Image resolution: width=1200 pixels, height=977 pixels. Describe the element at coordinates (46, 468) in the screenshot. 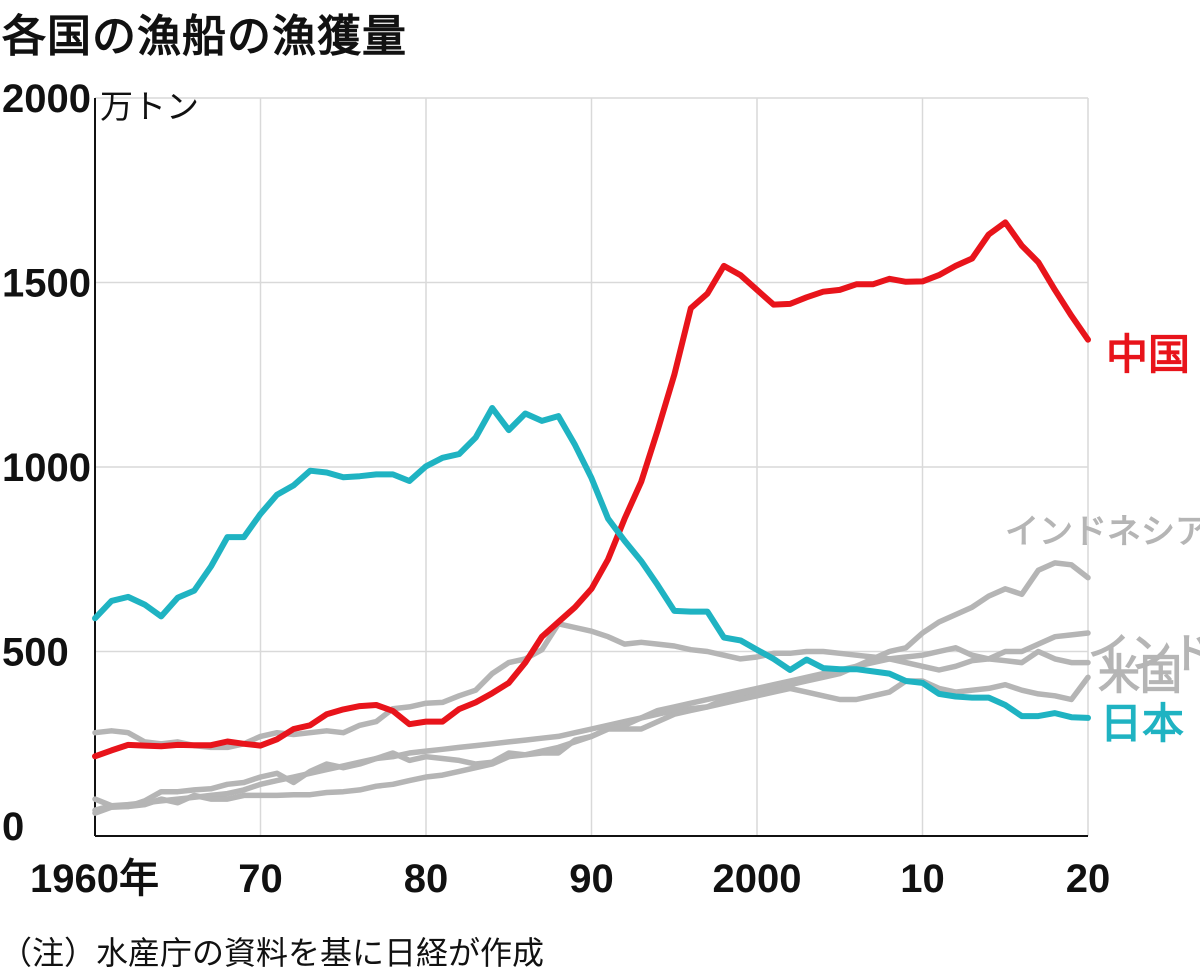

I see `y-tick-label: 1000` at that location.